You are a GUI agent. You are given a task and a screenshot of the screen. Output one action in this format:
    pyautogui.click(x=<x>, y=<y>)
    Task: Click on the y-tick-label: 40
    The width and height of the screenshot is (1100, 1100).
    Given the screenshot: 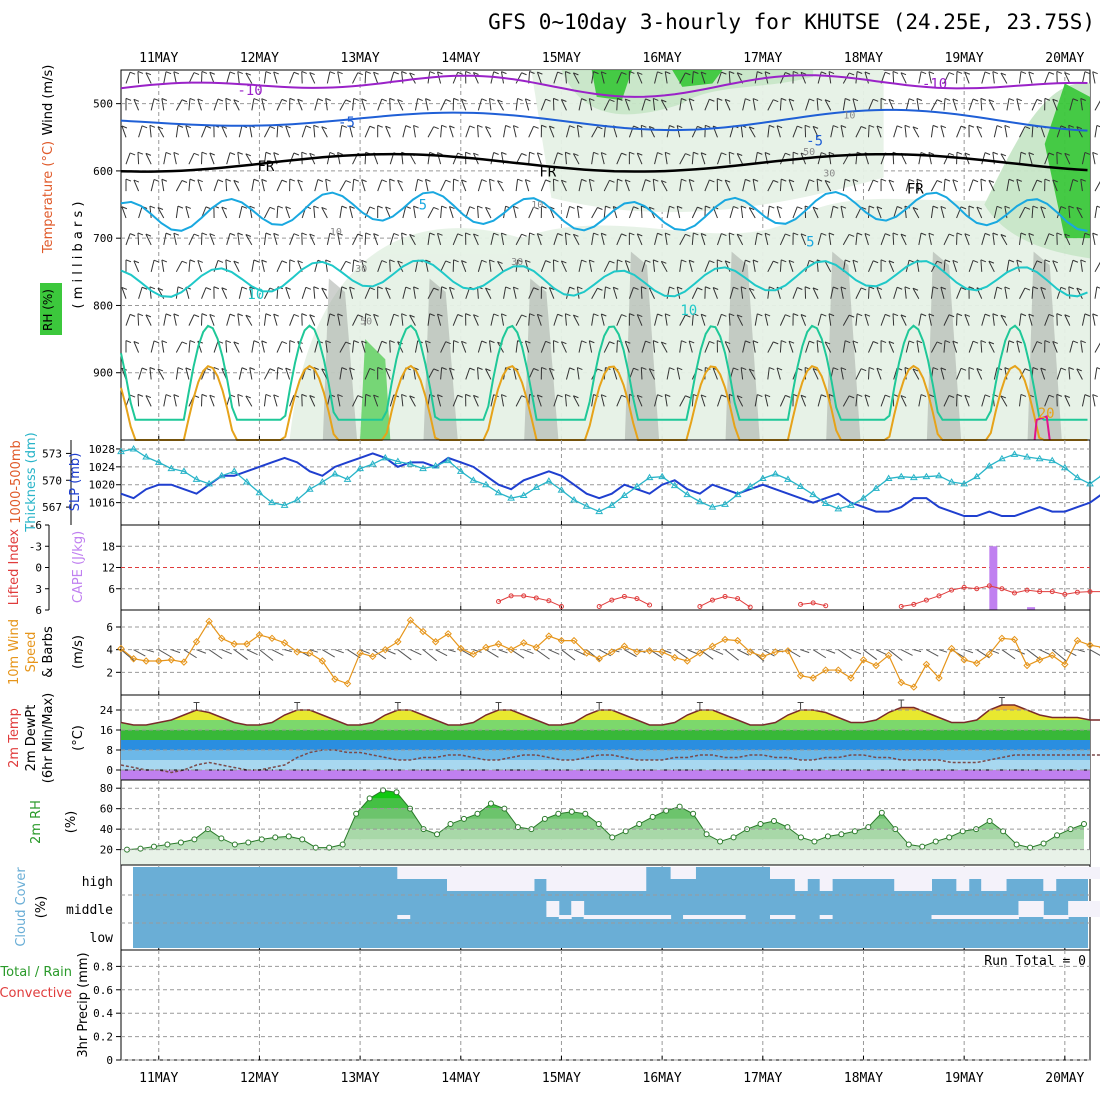 What is the action you would take?
    pyautogui.click(x=106, y=829)
    